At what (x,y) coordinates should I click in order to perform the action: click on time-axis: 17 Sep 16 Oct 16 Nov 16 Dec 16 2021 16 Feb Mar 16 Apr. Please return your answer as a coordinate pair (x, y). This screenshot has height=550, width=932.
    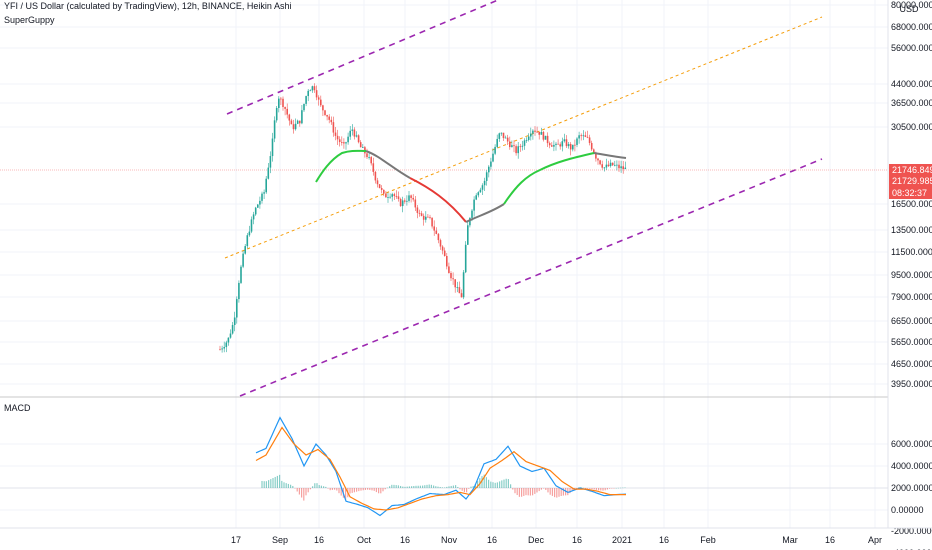
    Looking at the image, I should click on (556, 540).